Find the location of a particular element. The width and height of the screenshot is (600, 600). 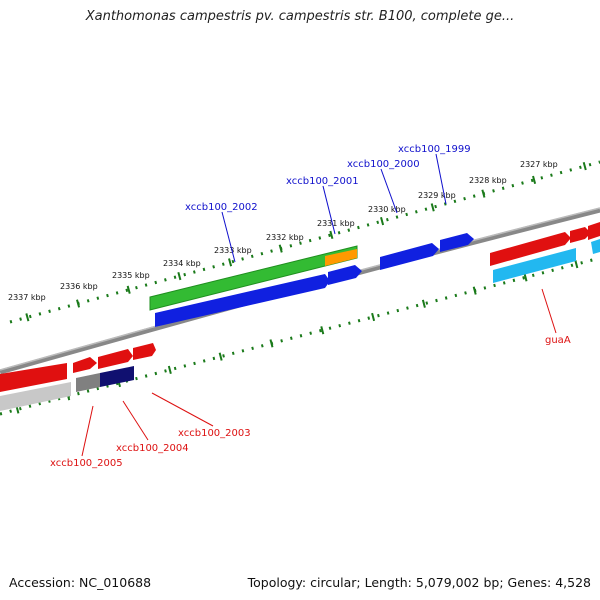

gene-label-xccb100-2001: xccb100_2001 is located at coordinates (322, 181).